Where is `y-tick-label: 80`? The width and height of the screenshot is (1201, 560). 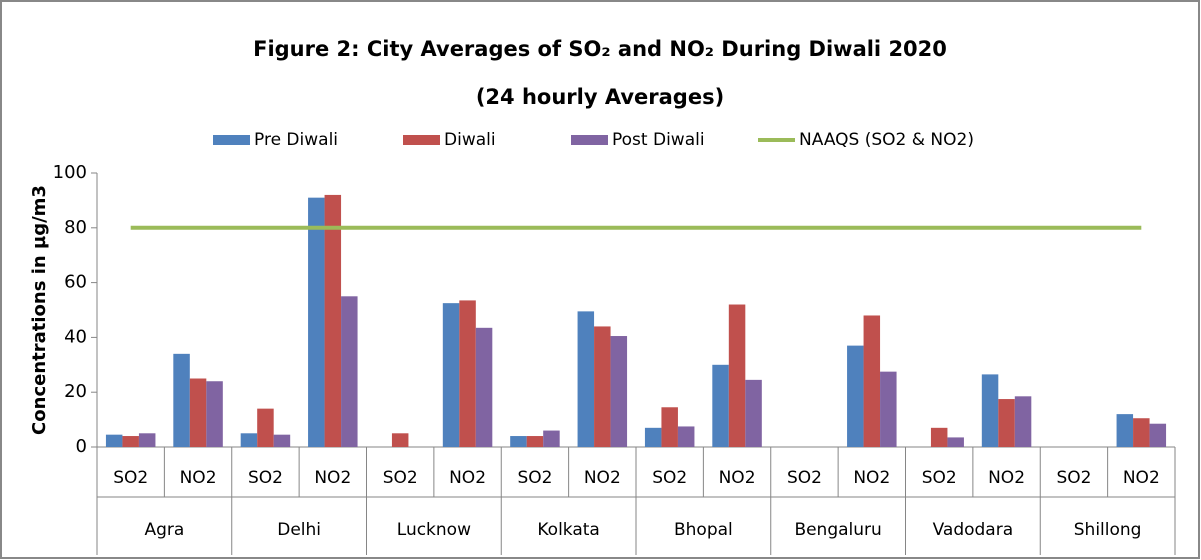 y-tick-label: 80 is located at coordinates (75, 227).